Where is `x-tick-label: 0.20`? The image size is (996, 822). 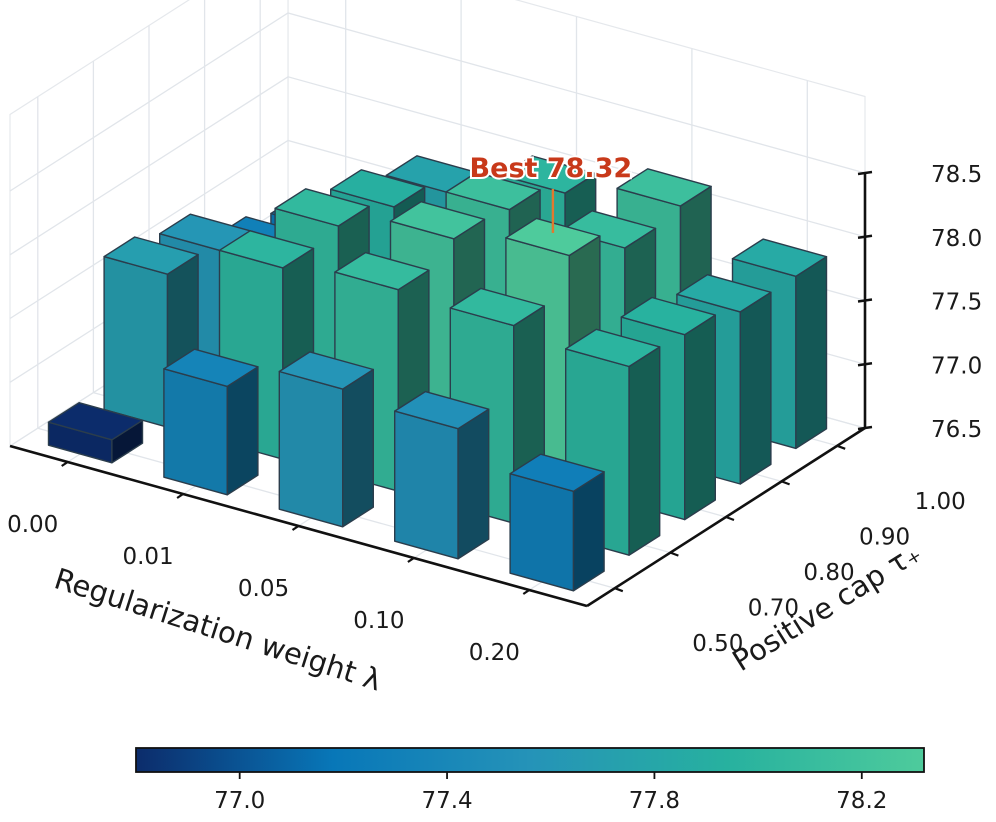 x-tick-label: 0.20 is located at coordinates (494, 653).